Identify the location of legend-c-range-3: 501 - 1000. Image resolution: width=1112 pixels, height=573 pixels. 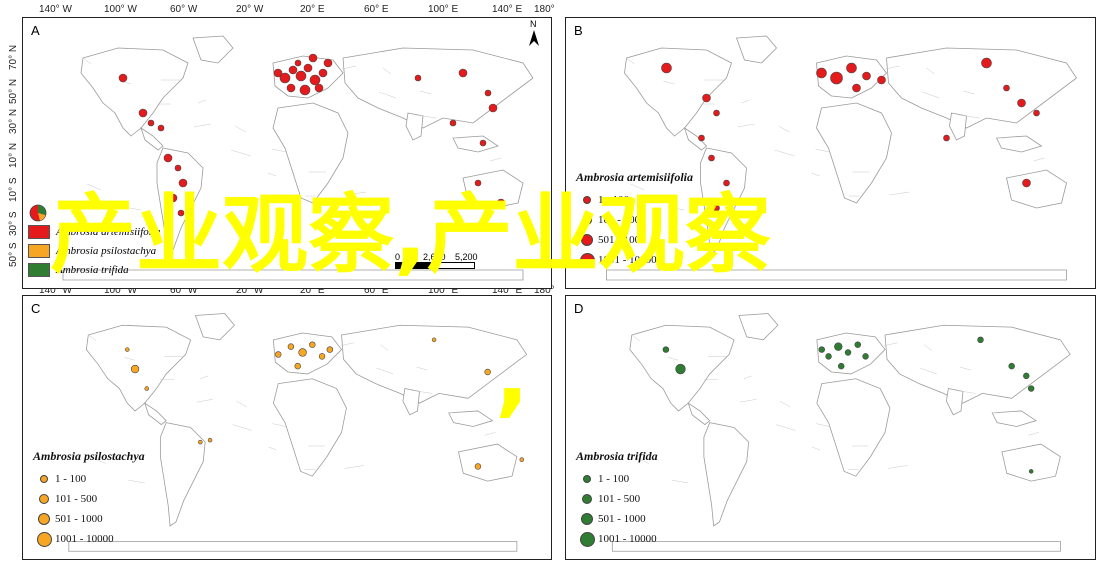
(79, 519).